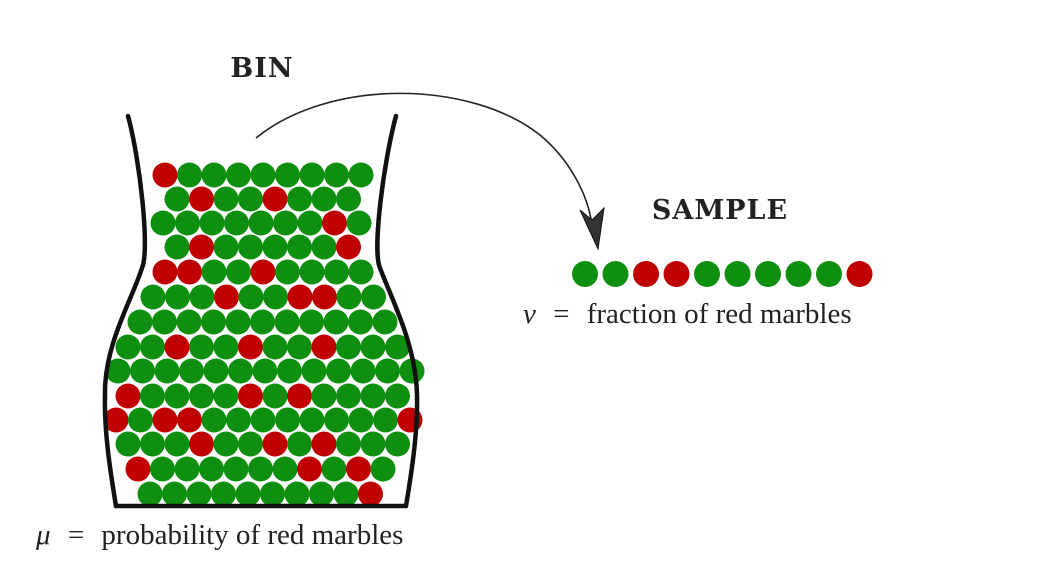 The image size is (1042, 583). I want to click on sample-caption: ν = fraction of red marbles, so click(687, 314).